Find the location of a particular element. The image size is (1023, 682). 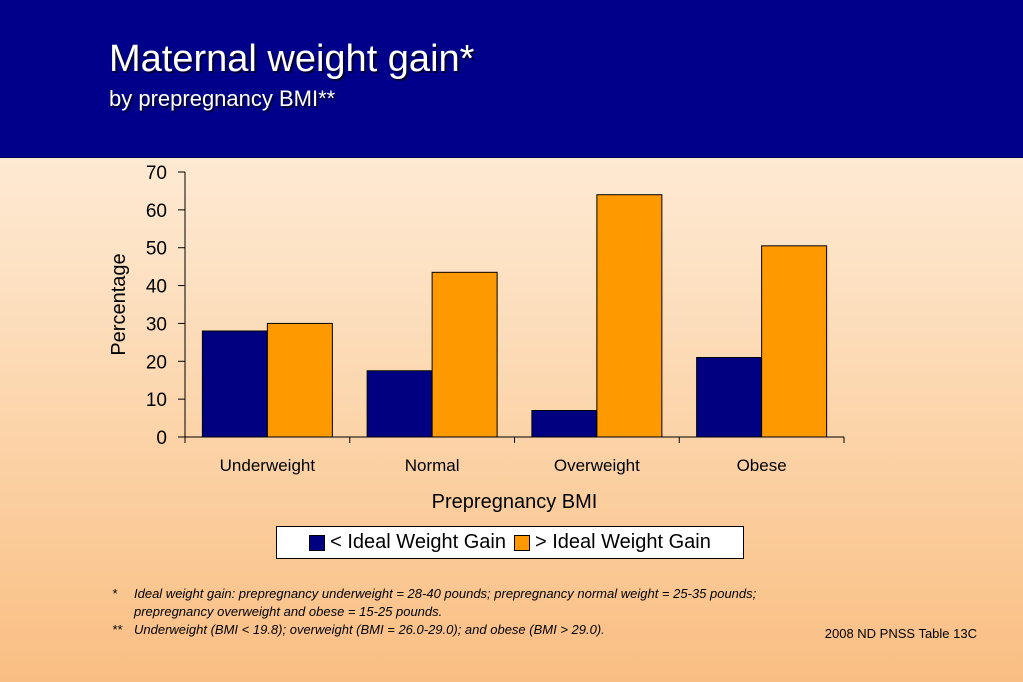

legend-label-below: < Ideal Weight Gain is located at coordinates (418, 542).